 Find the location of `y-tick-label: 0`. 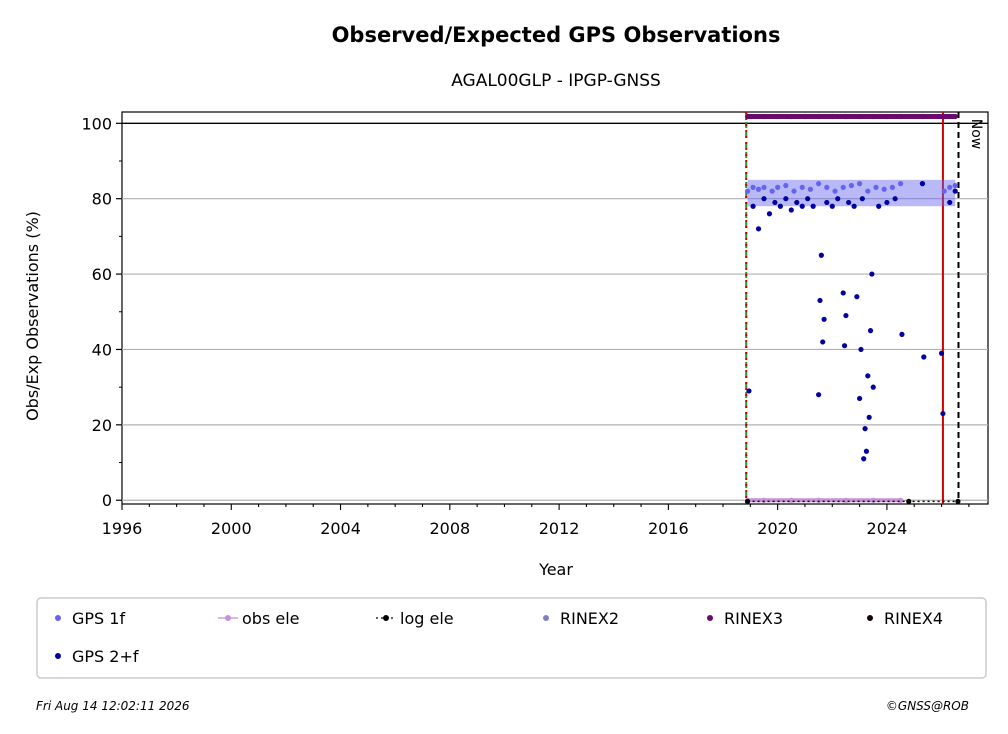

y-tick-label: 0 is located at coordinates (107, 500).